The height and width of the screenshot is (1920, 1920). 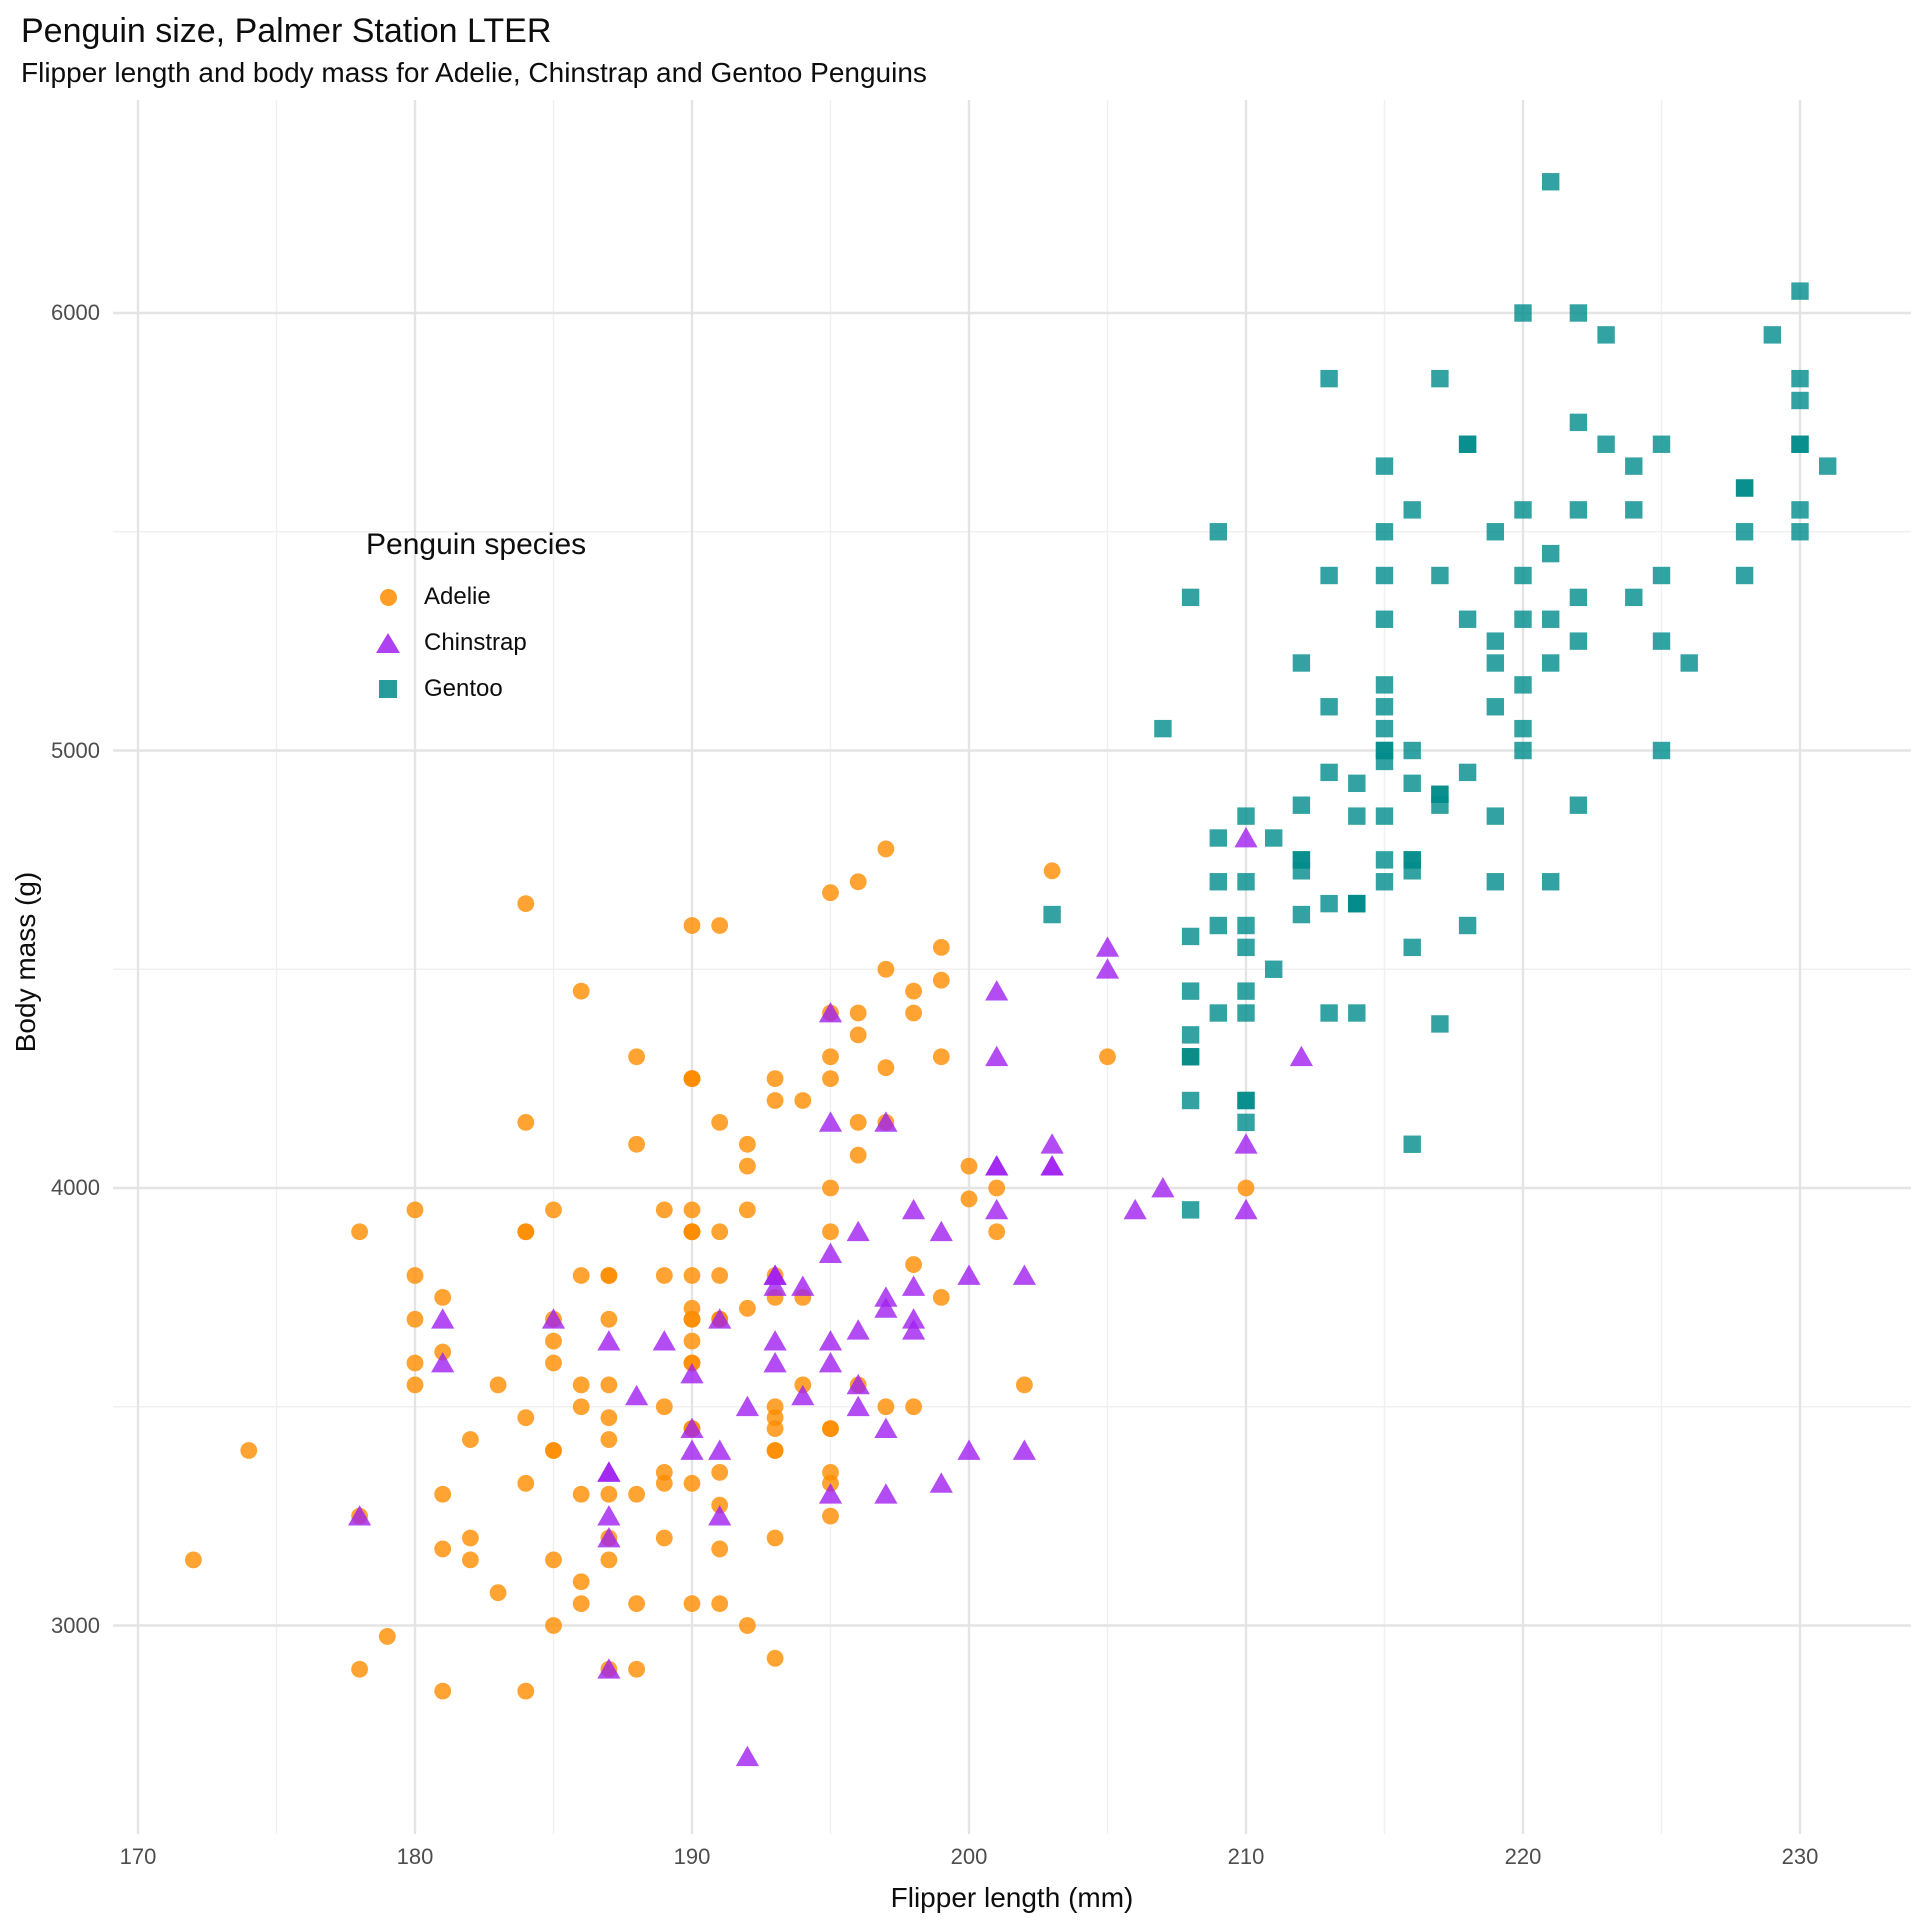 What do you see at coordinates (1012, 1897) in the screenshot?
I see `x-axis-title: Flipper length (mm)` at bounding box center [1012, 1897].